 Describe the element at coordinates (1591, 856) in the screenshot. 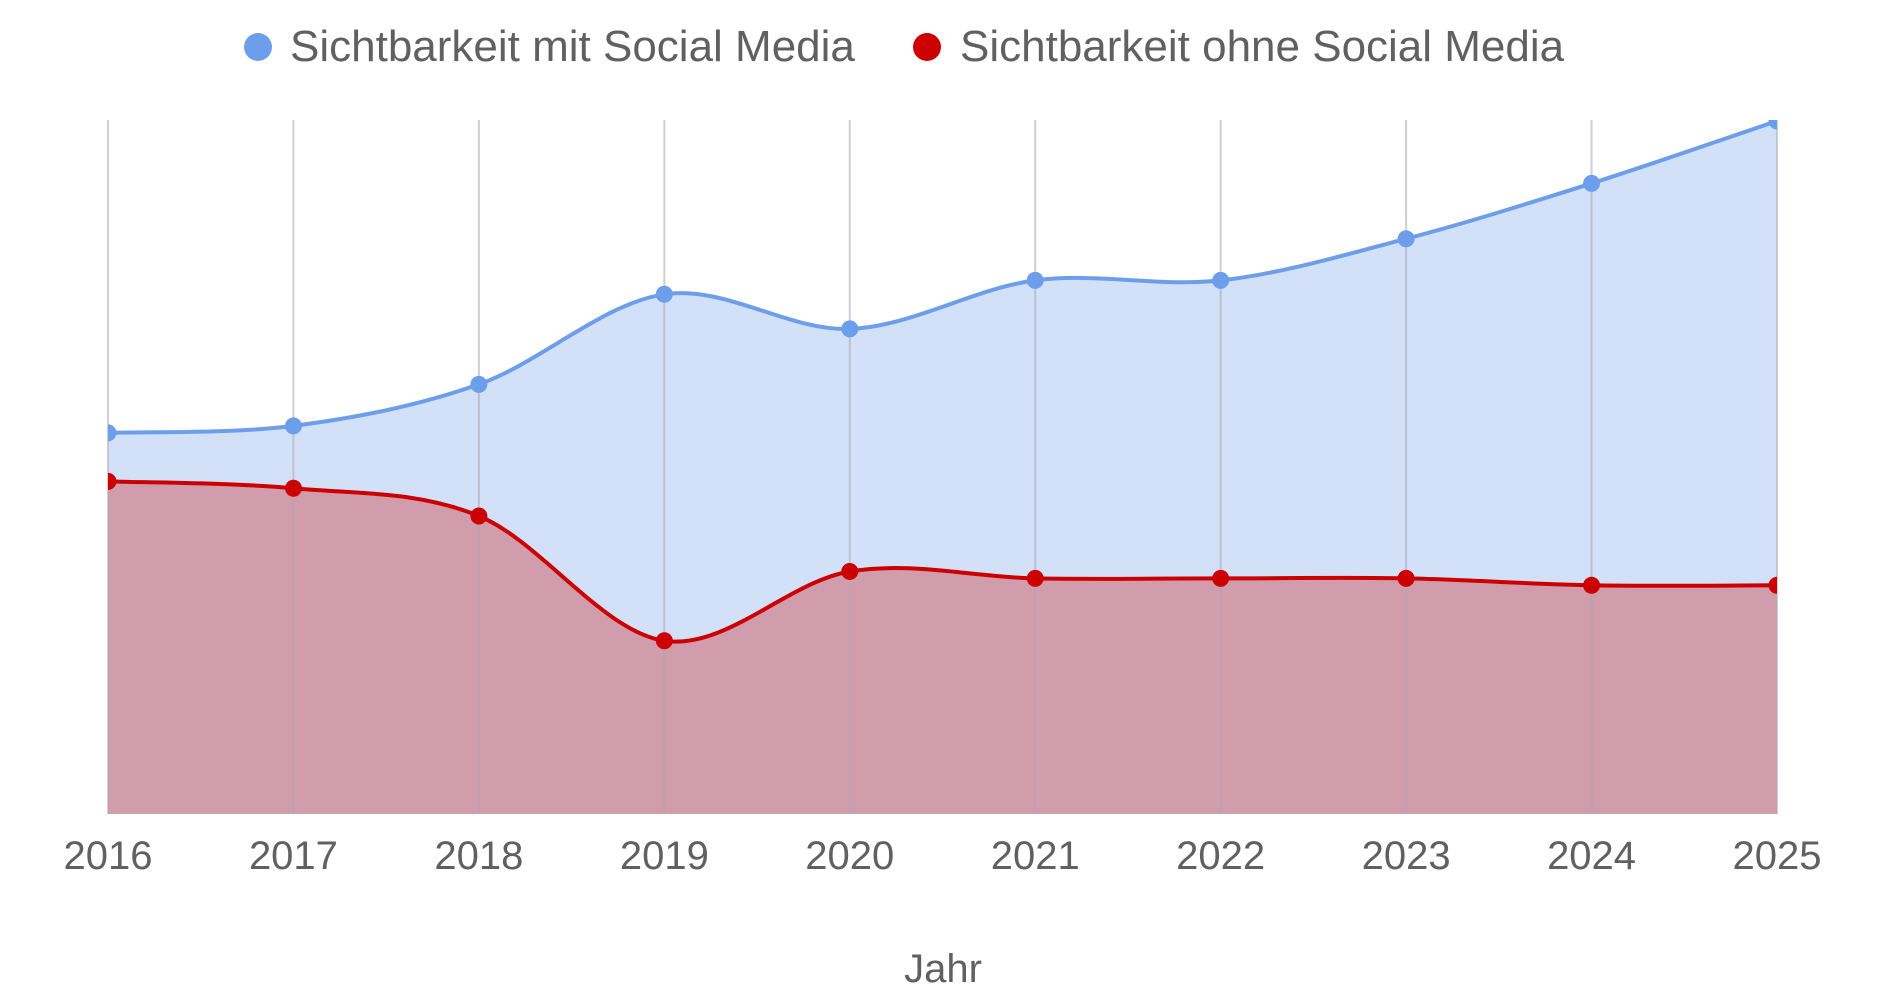

I see `x-tick-label: 2024` at that location.